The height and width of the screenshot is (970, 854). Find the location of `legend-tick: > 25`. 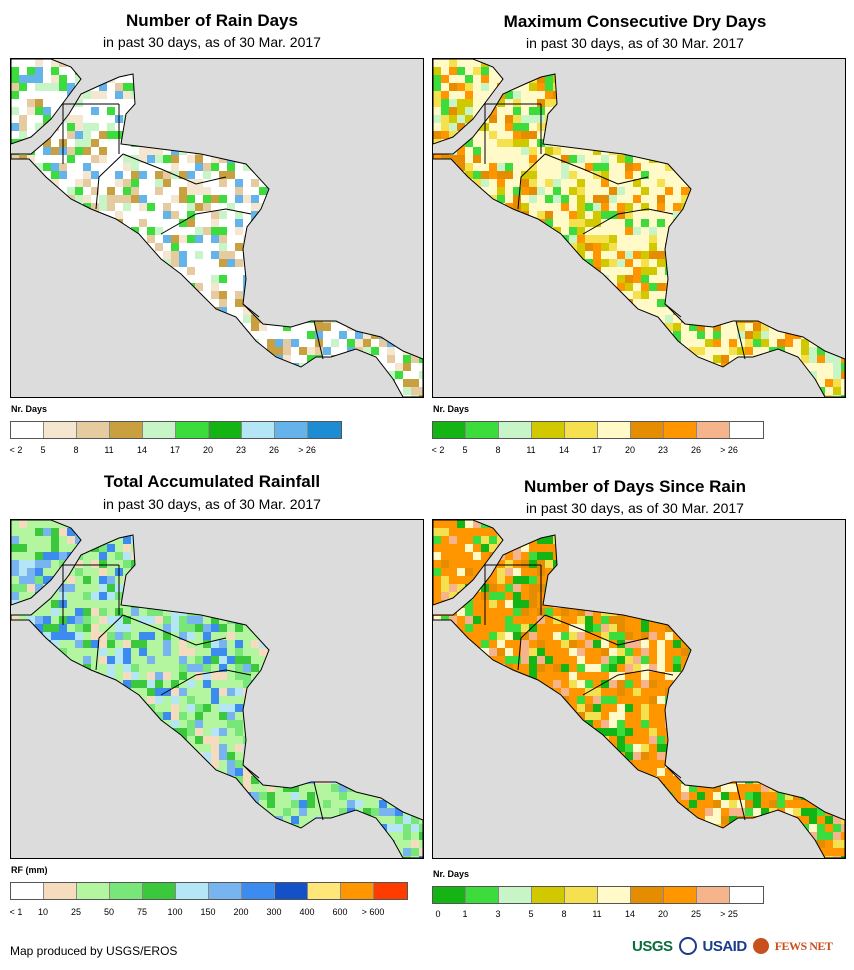

legend-tick: > 25 is located at coordinates (729, 914).